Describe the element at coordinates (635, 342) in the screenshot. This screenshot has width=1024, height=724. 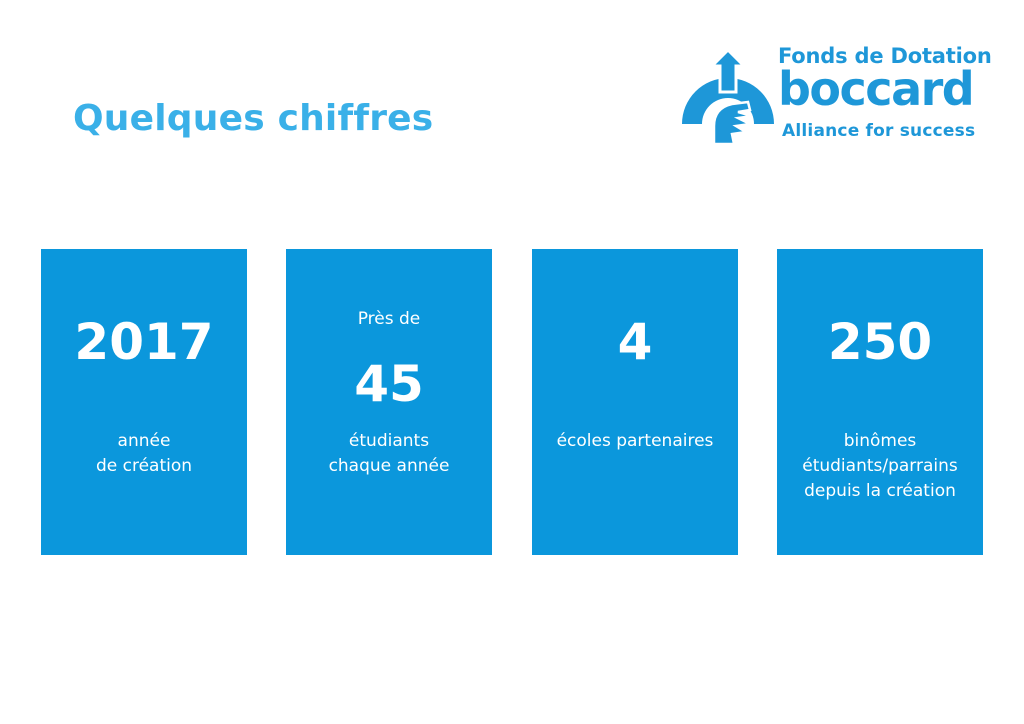
I see `stat-number: 4` at that location.